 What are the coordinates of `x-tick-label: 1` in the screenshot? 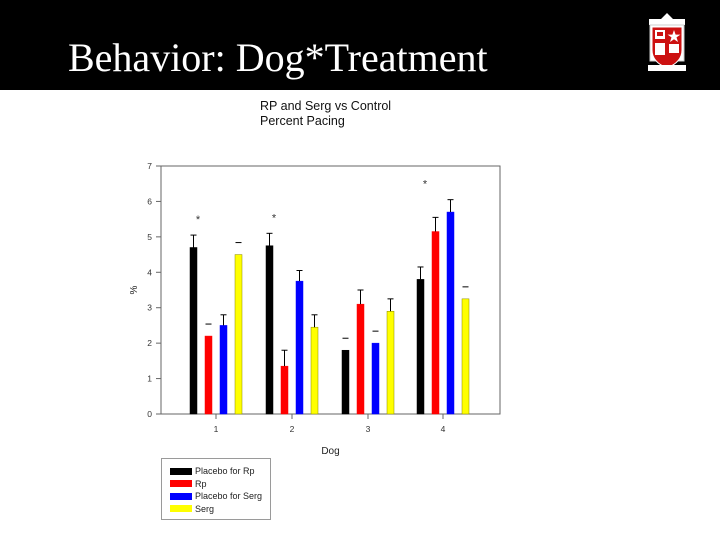 It's located at (216, 429).